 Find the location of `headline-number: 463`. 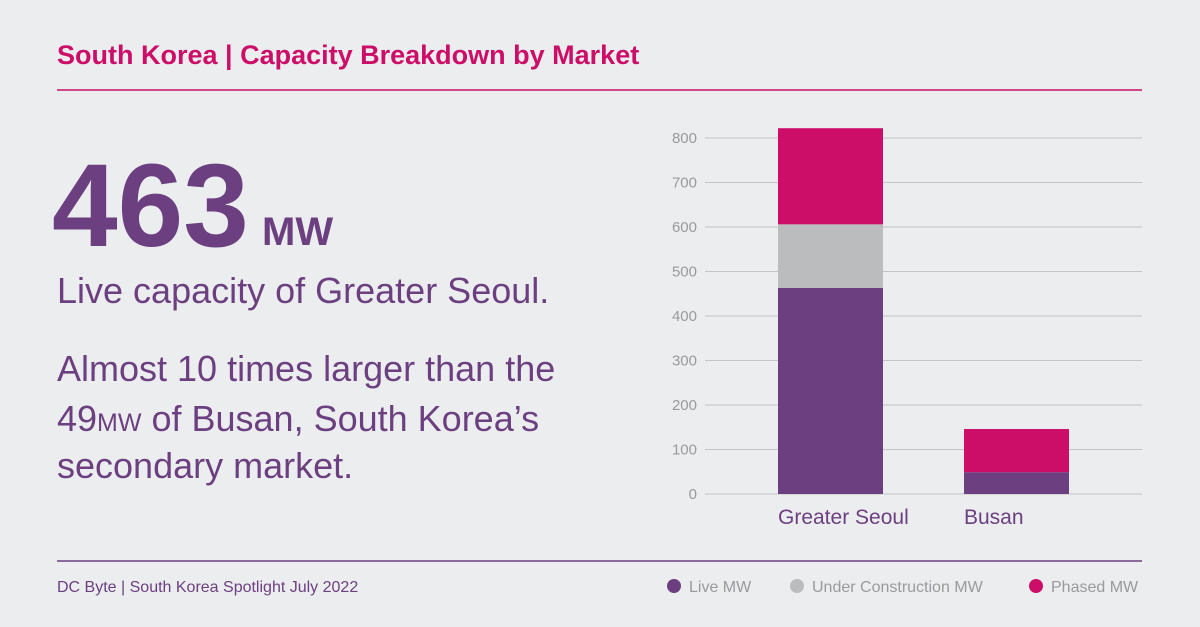

headline-number: 463 is located at coordinates (150, 206).